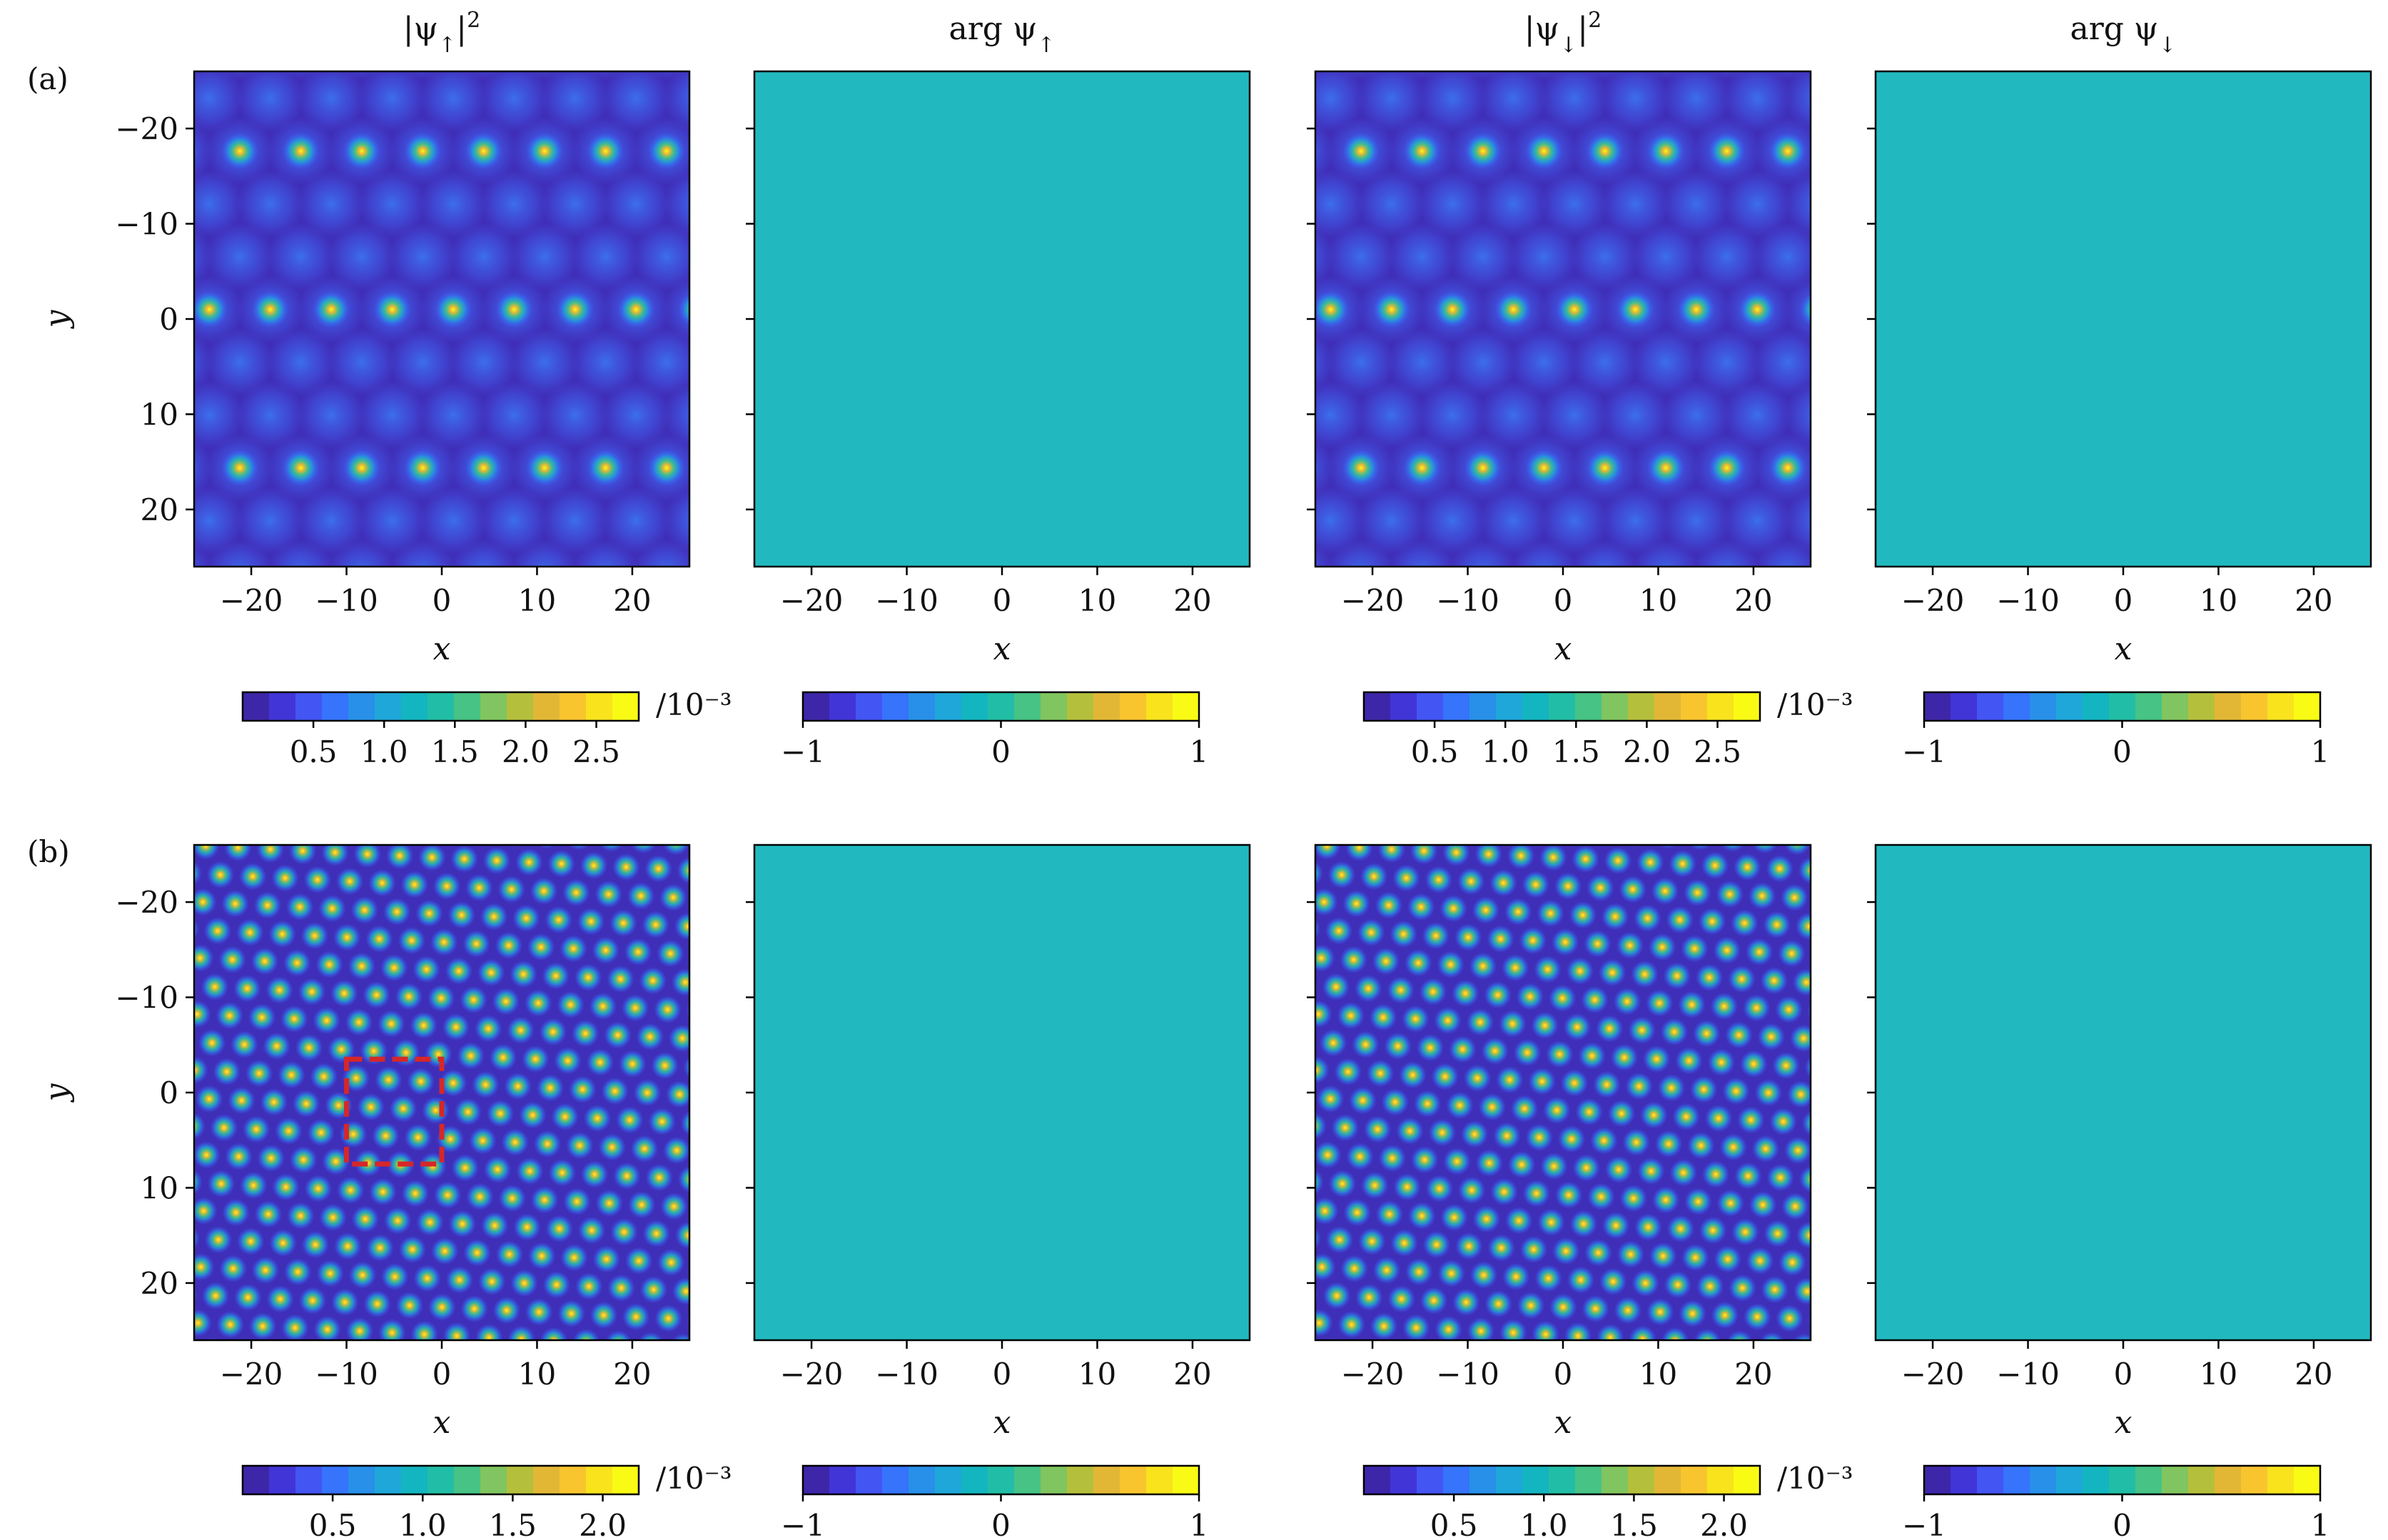 The height and width of the screenshot is (1540, 2388). Describe the element at coordinates (2123, 600) in the screenshot. I see `x-tick-label: 0` at that location.